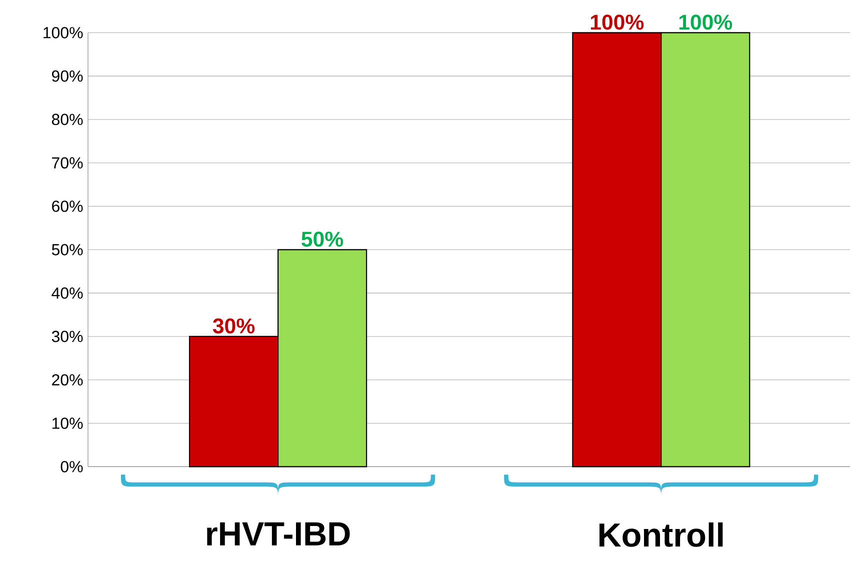 The height and width of the screenshot is (572, 857). Describe the element at coordinates (67, 76) in the screenshot. I see `y-tick-label: 90%` at that location.